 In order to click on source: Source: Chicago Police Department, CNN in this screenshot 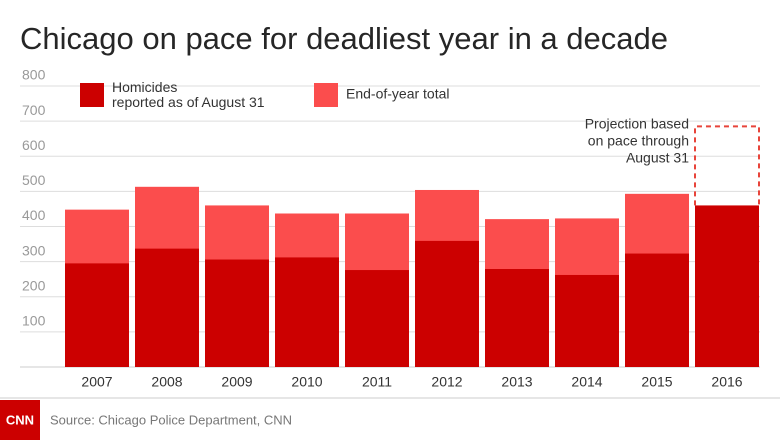, I will do `click(171, 419)`.